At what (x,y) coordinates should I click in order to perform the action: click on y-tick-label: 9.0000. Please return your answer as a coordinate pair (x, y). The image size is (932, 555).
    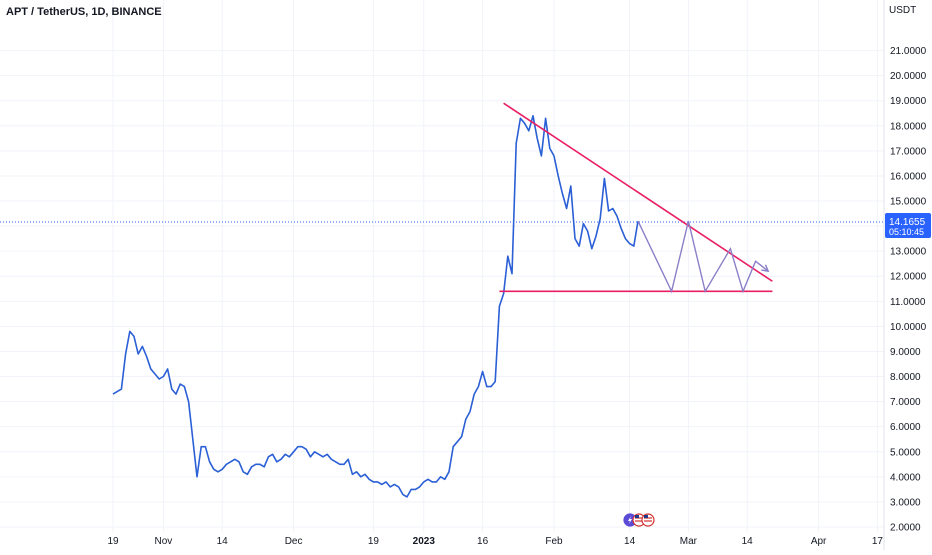
    Looking at the image, I should click on (905, 352).